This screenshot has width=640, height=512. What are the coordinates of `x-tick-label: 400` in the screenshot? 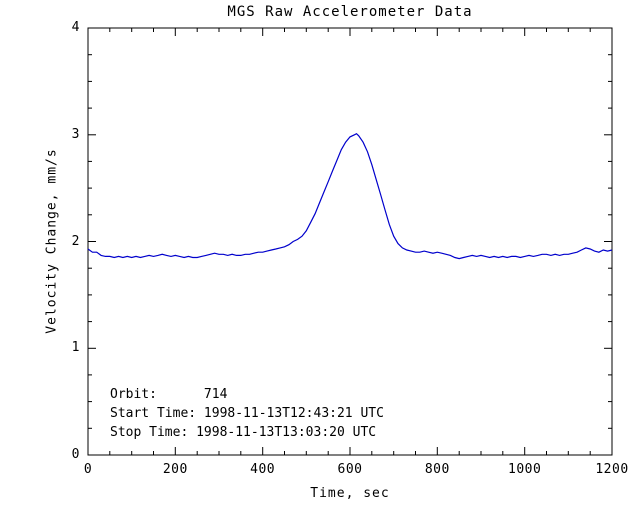 It's located at (263, 469).